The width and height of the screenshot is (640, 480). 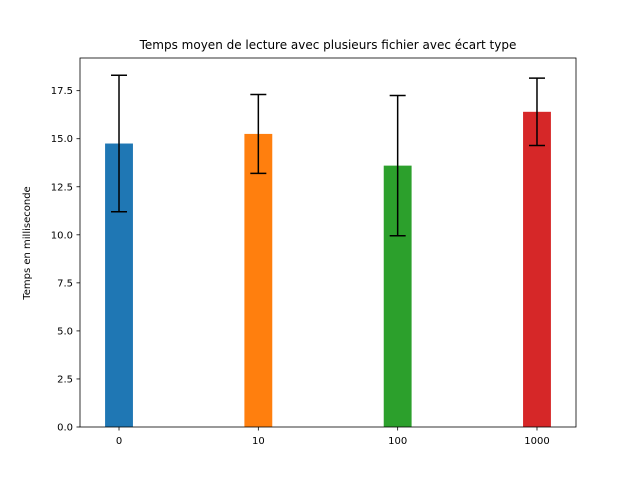 I want to click on y-tick-label-0.0: 0.0, so click(x=65, y=428).